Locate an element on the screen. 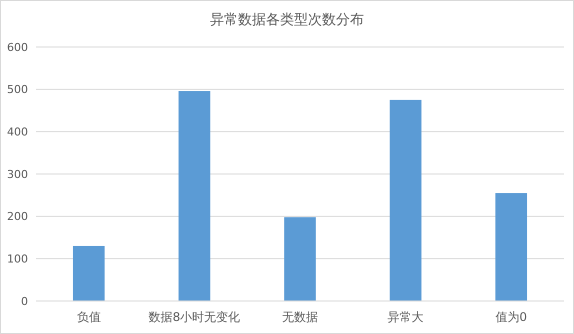 The width and height of the screenshot is (574, 334). x-tick-label: 数据8小时无变化 is located at coordinates (194, 317).